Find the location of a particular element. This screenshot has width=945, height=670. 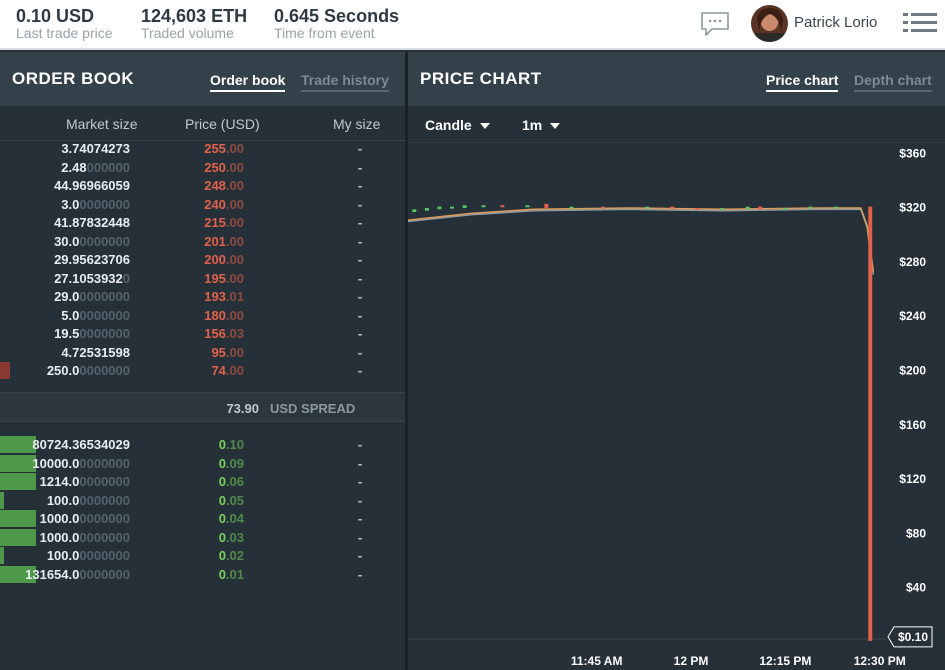

price-value: 0 is located at coordinates (222, 500).